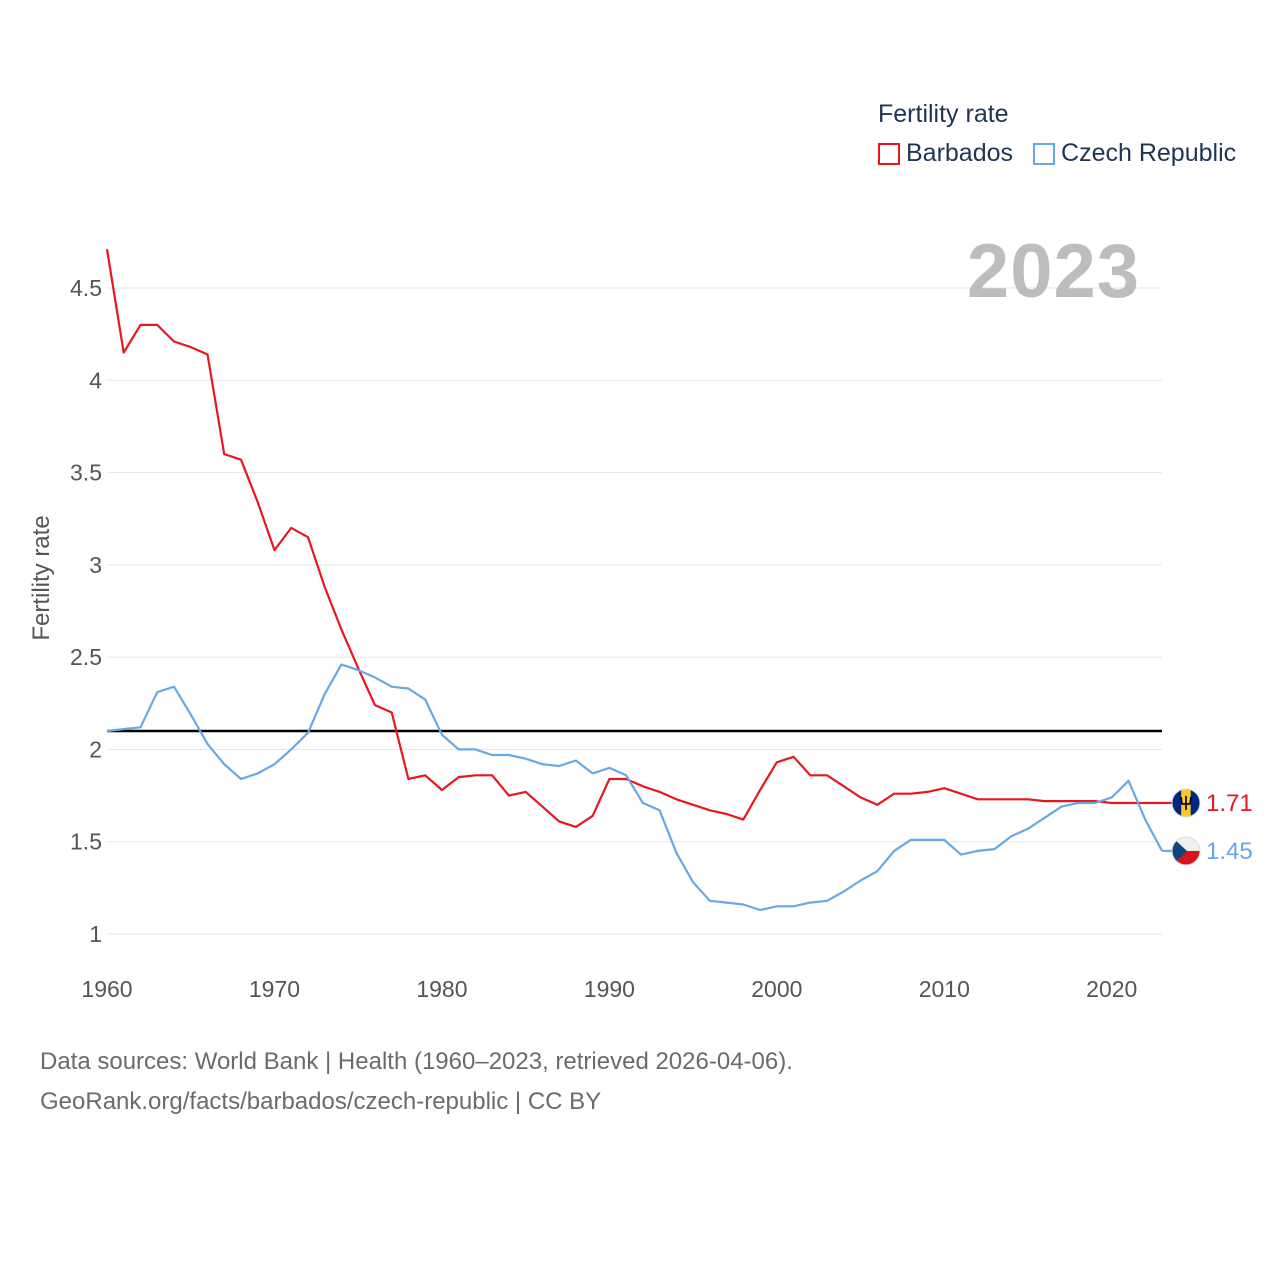  Describe the element at coordinates (86, 473) in the screenshot. I see `y-tick-label: 3.5` at that location.